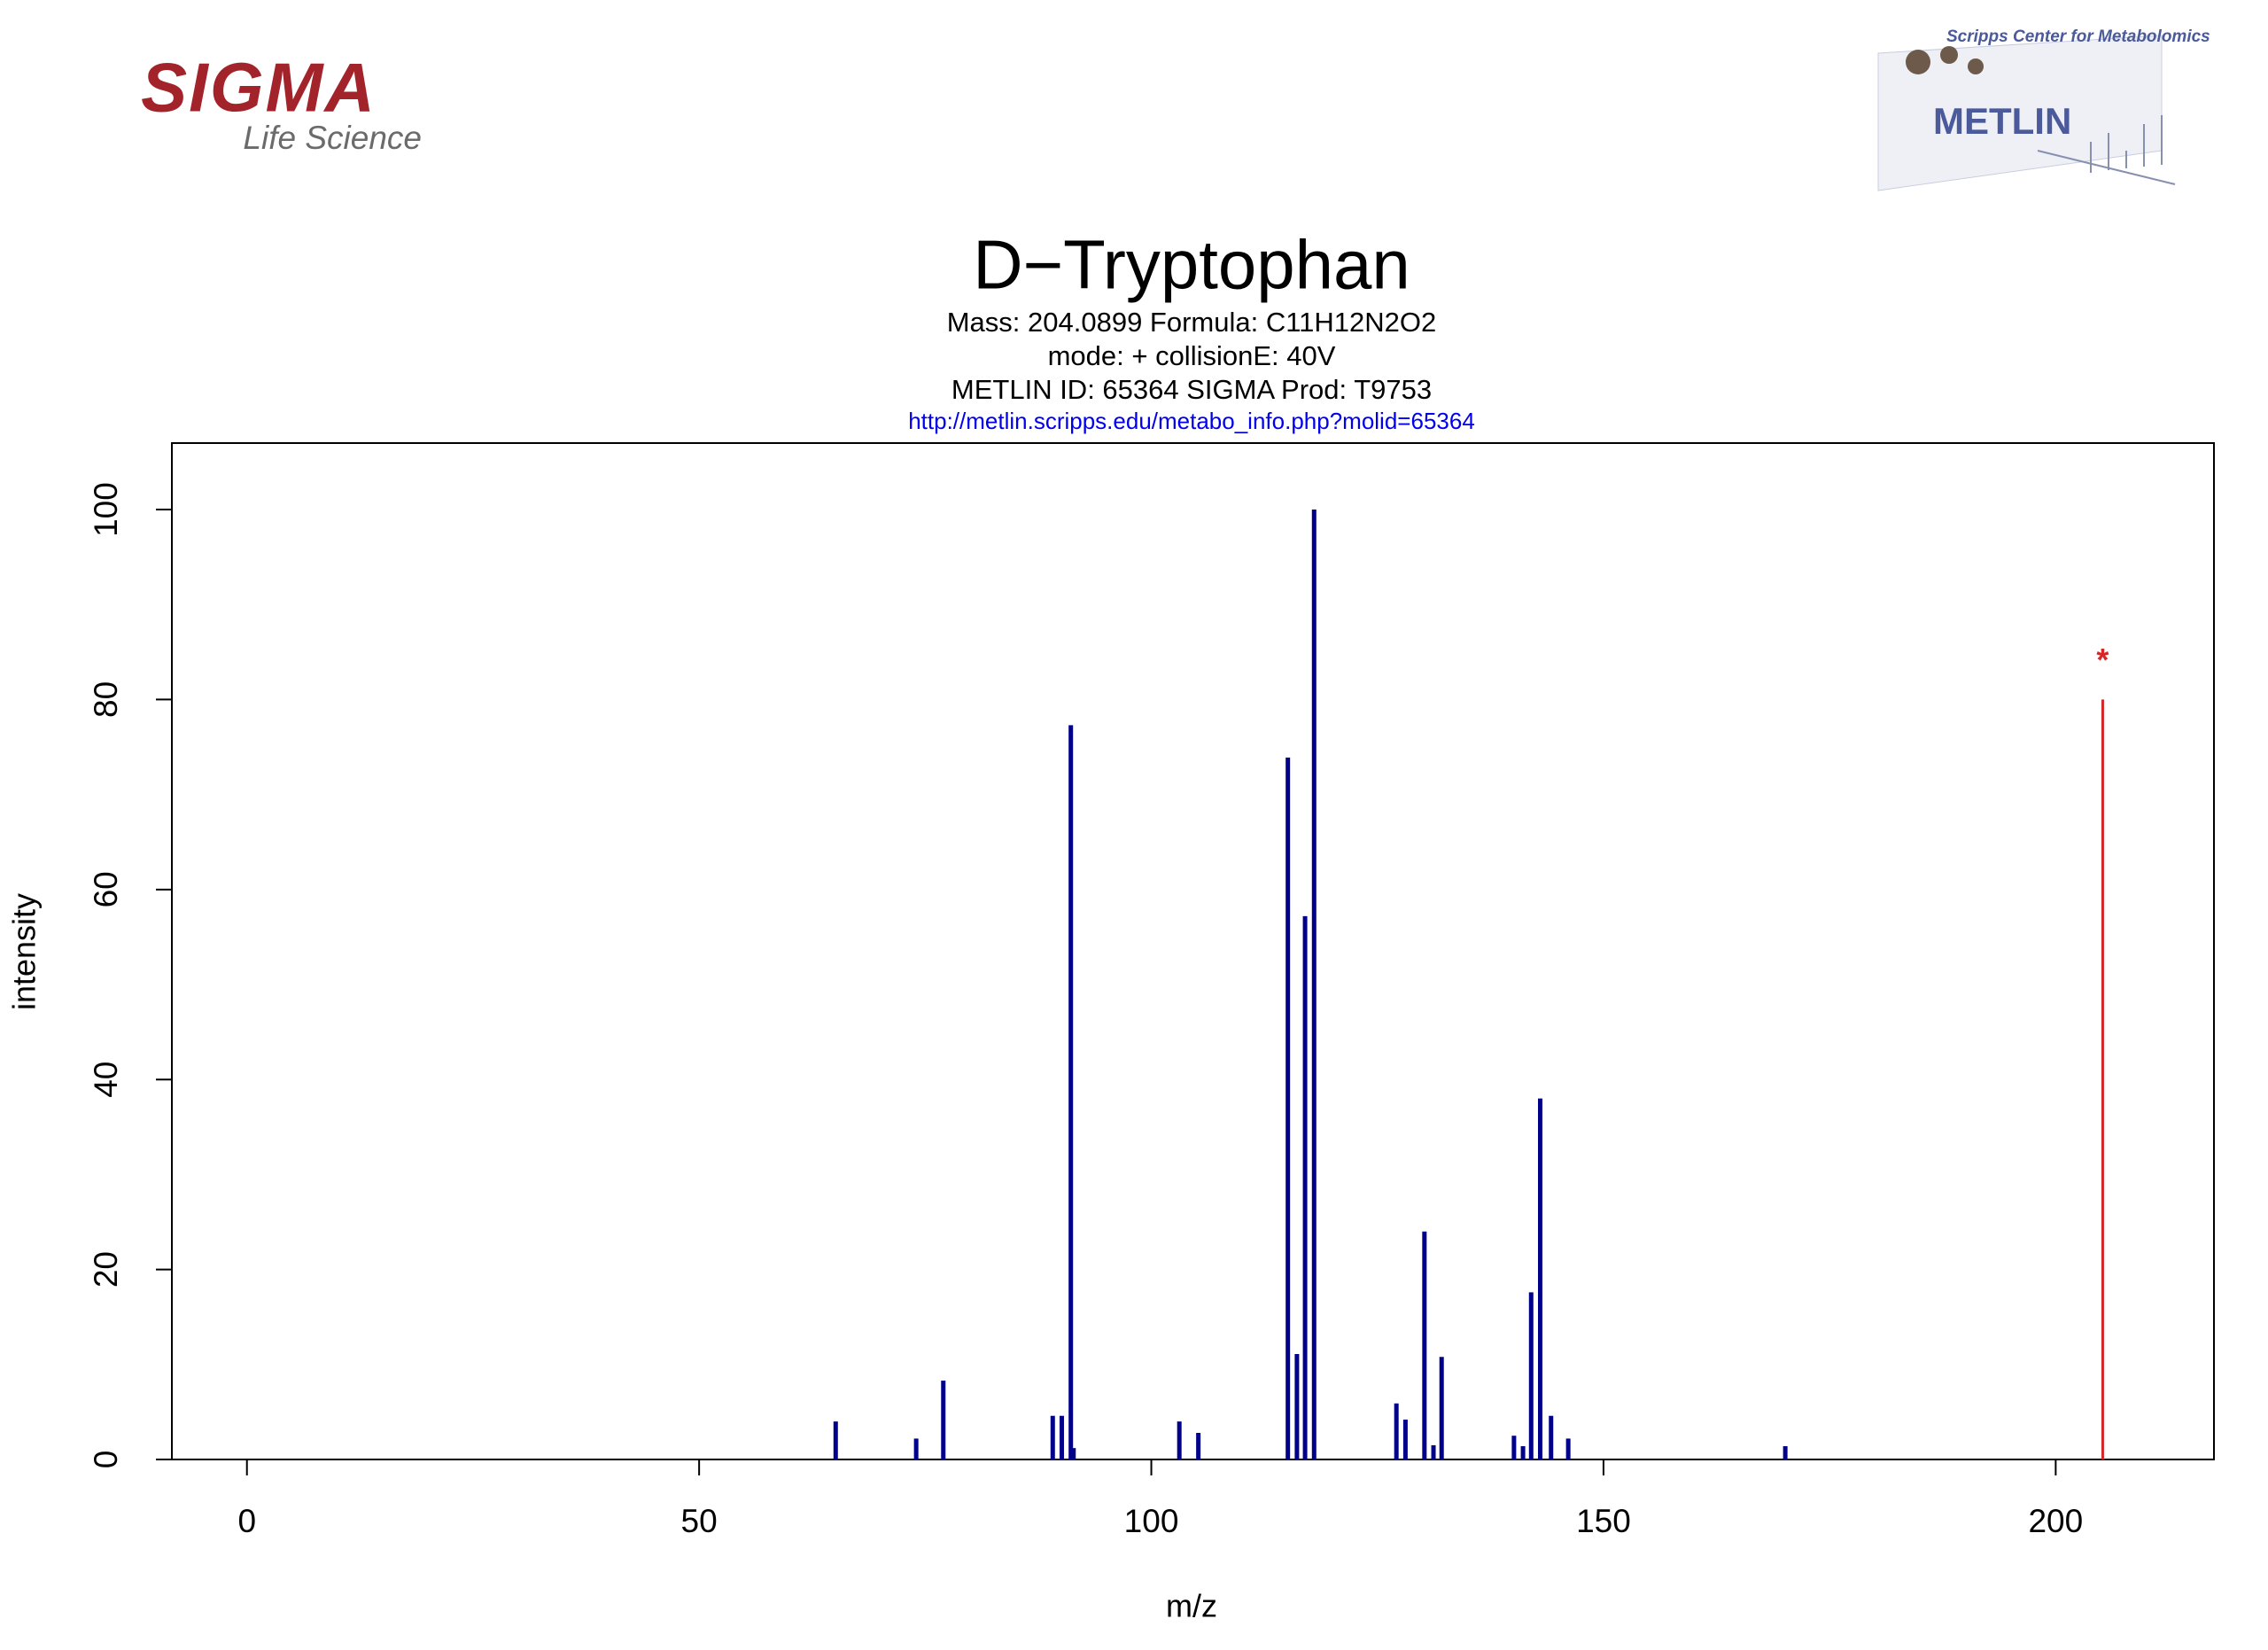 The image size is (2268, 1650). Describe the element at coordinates (106, 1269) in the screenshot. I see `y-tick-label: 20` at that location.